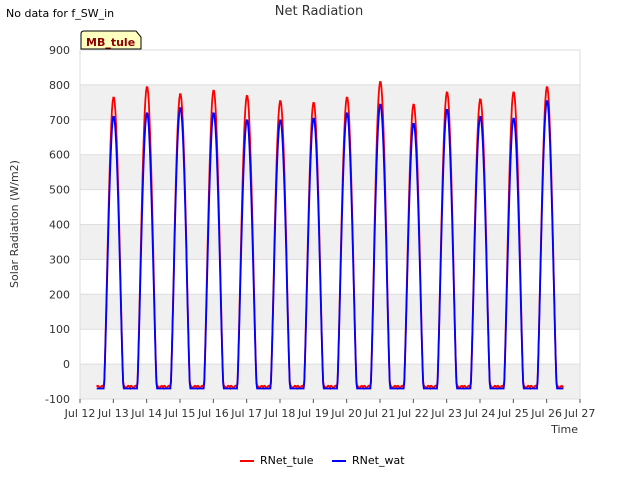  What do you see at coordinates (513, 413) in the screenshot?
I see `x-tick-label: Jul 25` at bounding box center [513, 413].